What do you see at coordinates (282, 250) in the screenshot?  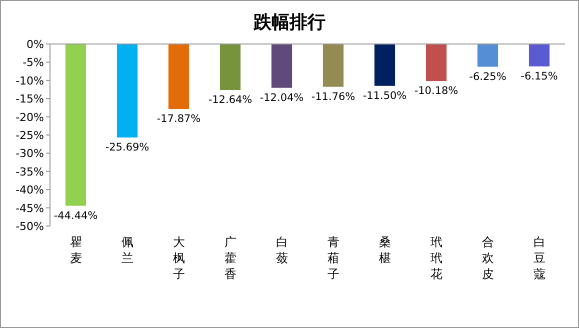 I see `x-tick-label: 白蔹` at bounding box center [282, 250].